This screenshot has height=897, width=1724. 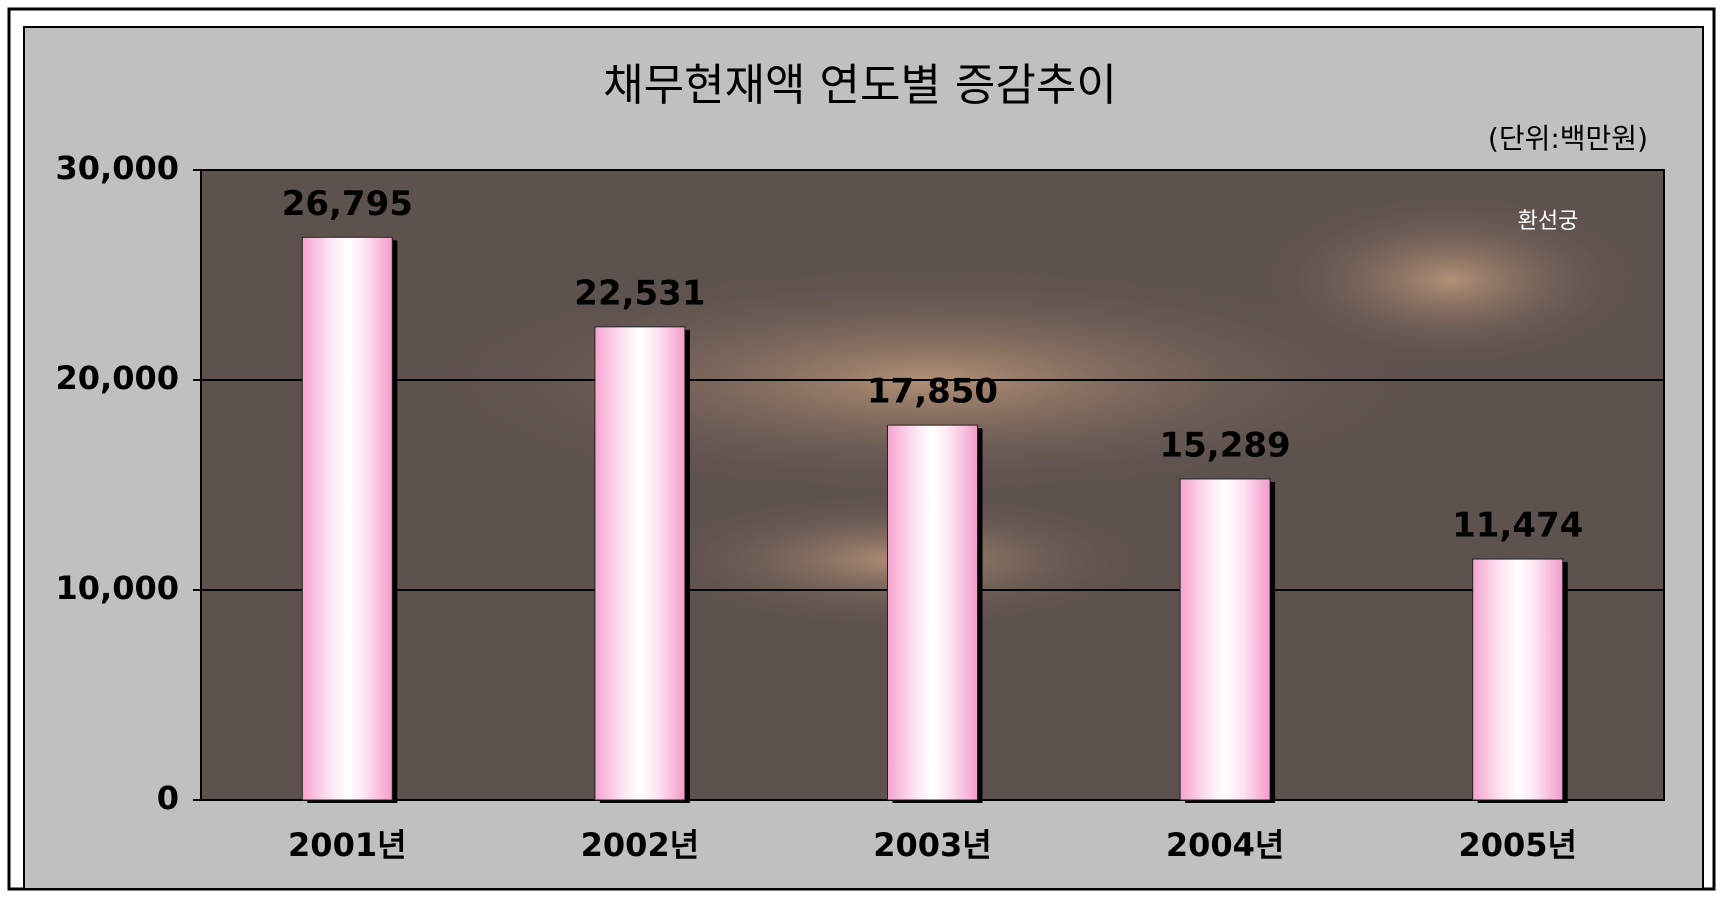 What do you see at coordinates (347, 204) in the screenshot?
I see `value-label: 26,795` at bounding box center [347, 204].